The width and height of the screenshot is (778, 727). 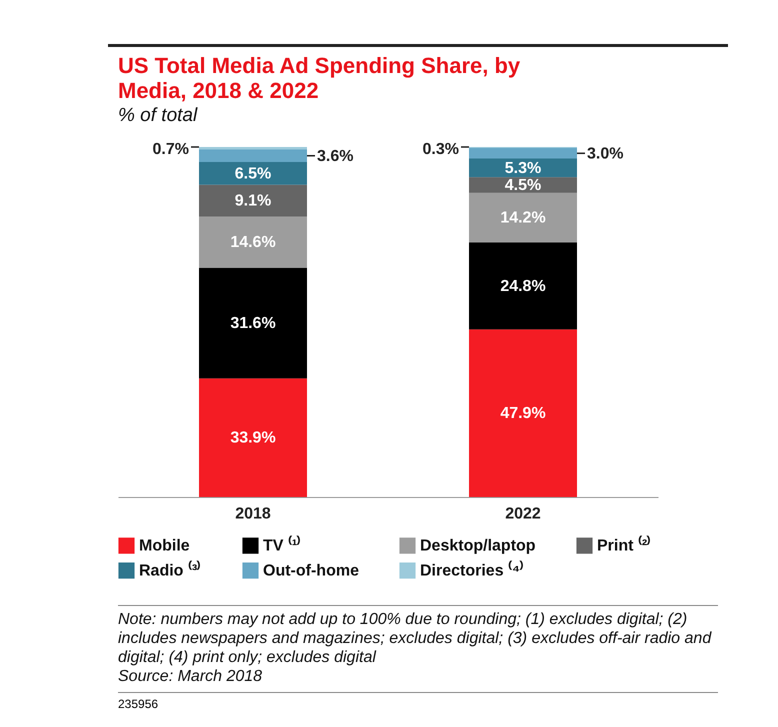 I want to click on data-label: 31.6%, so click(x=253, y=323).